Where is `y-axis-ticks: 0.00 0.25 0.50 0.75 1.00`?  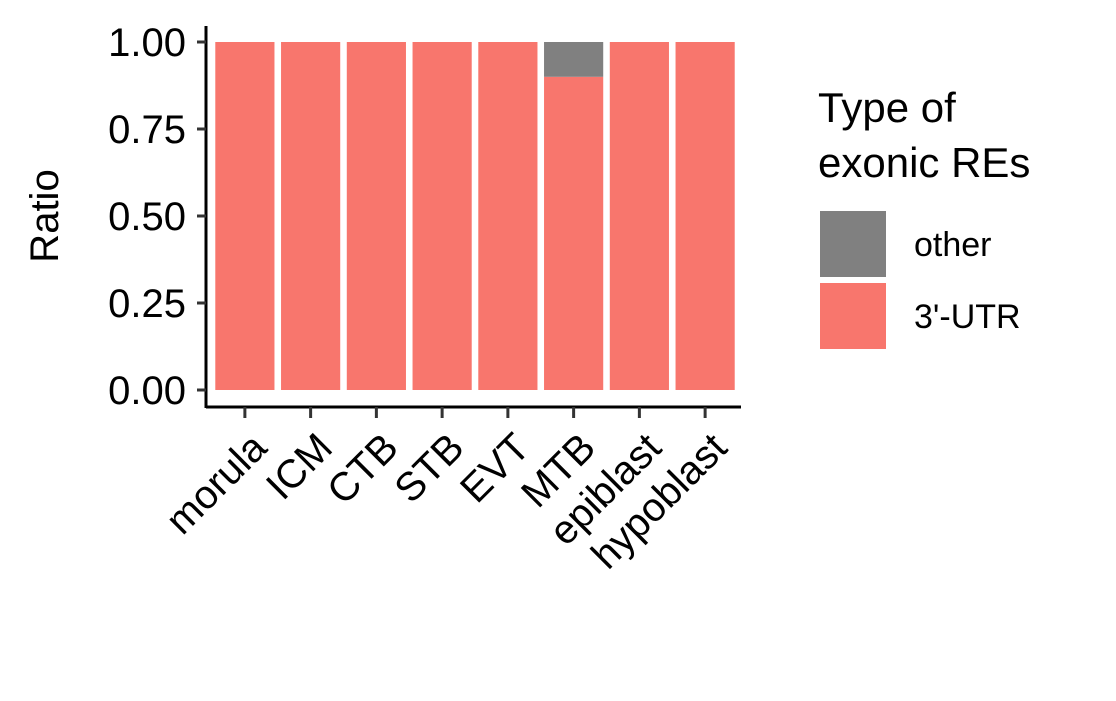
y-axis-ticks: 0.00 0.25 0.50 0.75 1.00 is located at coordinates (157, 217).